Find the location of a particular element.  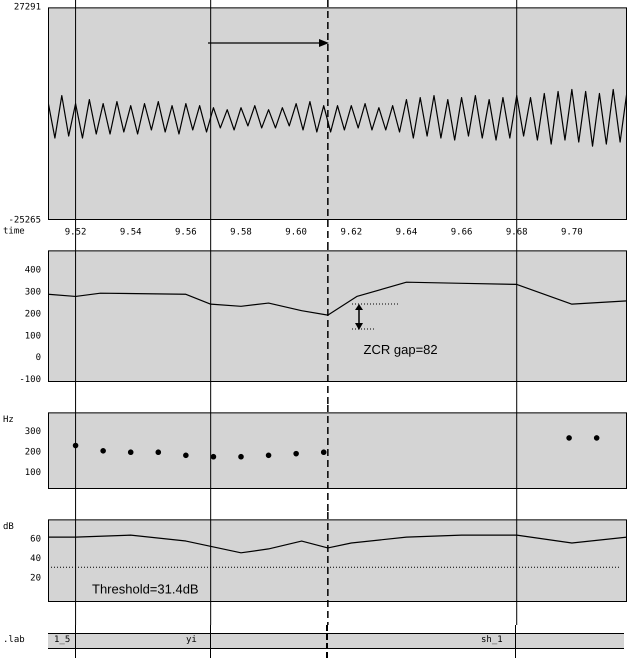

x-tick-label: 9.58 is located at coordinates (241, 233).